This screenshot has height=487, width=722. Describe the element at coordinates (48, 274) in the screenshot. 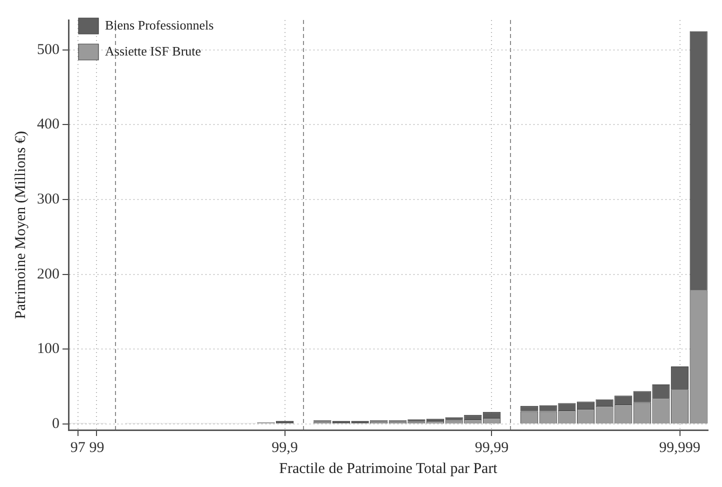

I see `y-tick-label: 200` at that location.